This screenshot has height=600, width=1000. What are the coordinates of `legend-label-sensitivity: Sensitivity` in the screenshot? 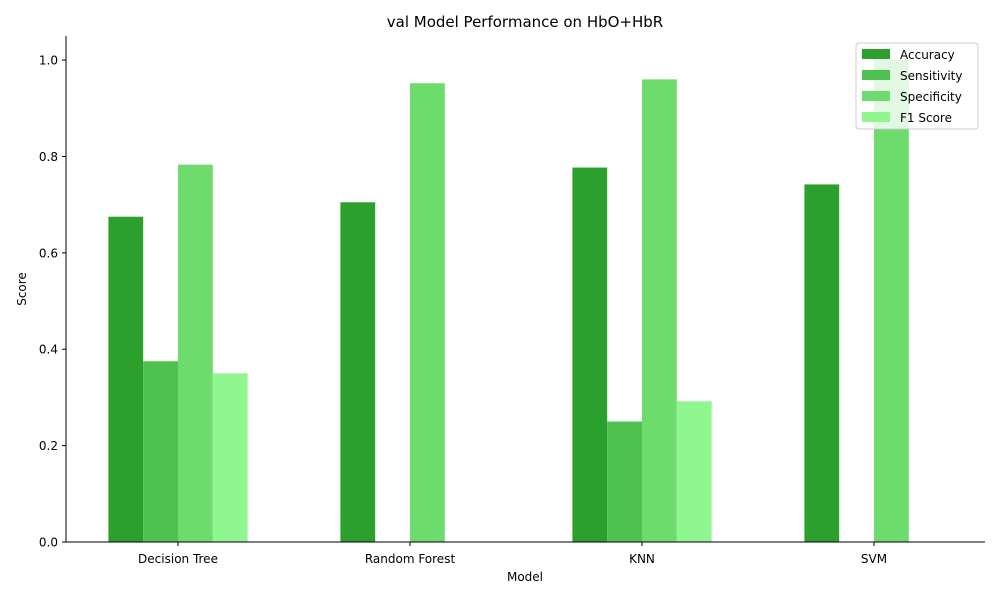 It's located at (931, 76).